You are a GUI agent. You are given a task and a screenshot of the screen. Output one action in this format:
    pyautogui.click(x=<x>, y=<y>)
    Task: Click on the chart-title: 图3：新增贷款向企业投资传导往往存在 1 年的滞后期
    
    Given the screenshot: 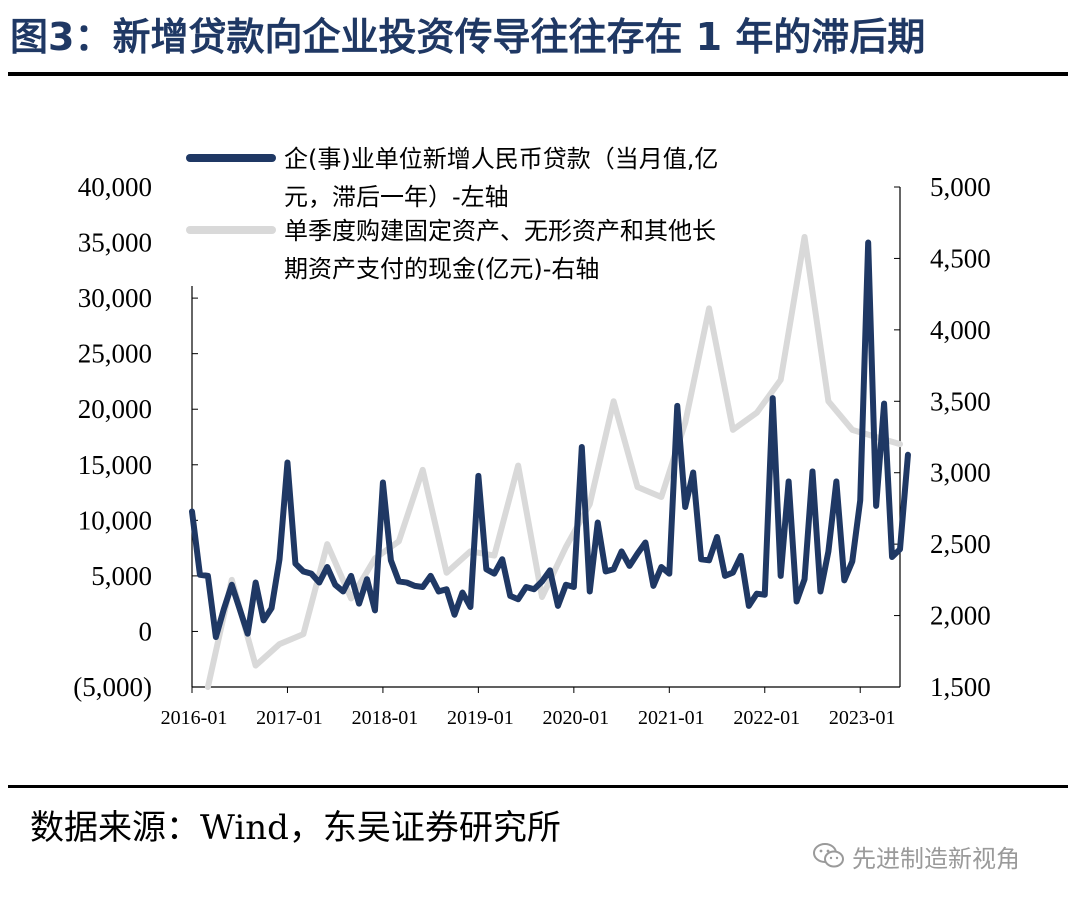 What is the action you would take?
    pyautogui.click(x=468, y=37)
    